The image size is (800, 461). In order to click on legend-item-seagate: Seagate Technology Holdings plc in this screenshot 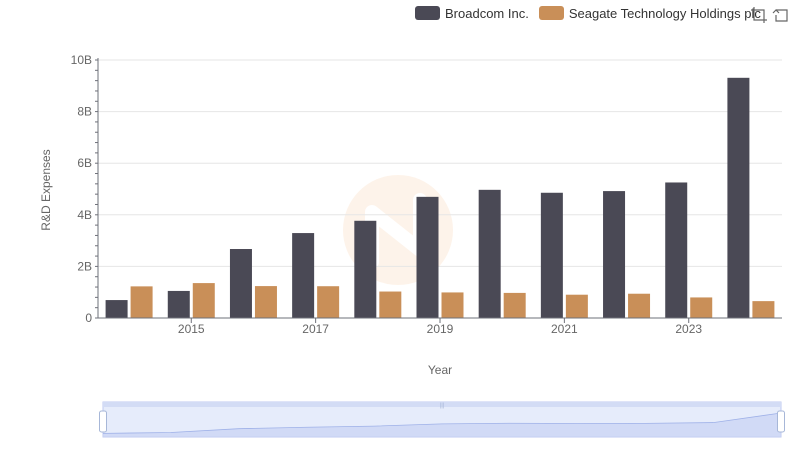, I will do `click(649, 13)`.